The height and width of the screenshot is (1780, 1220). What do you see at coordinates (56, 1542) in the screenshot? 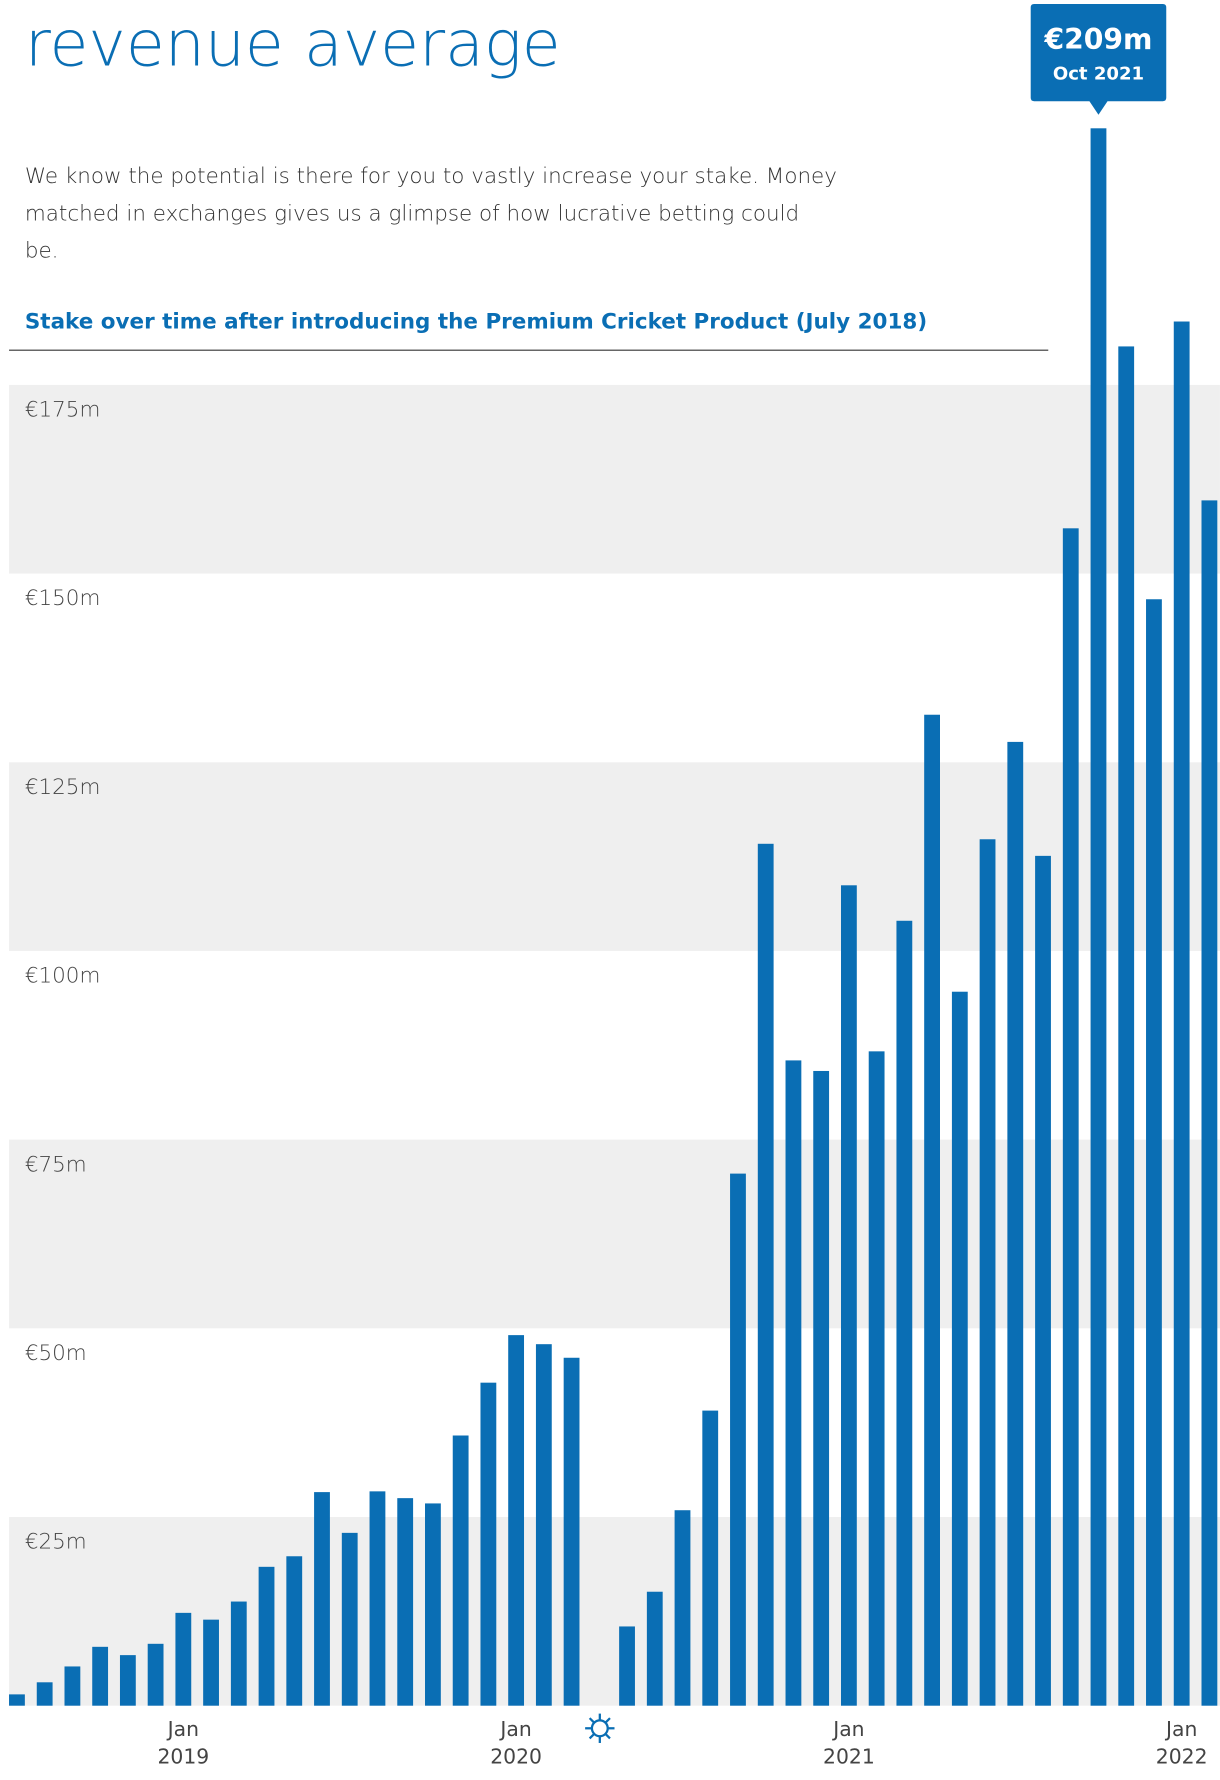
I see `y-tick-label: €25m` at bounding box center [56, 1542].